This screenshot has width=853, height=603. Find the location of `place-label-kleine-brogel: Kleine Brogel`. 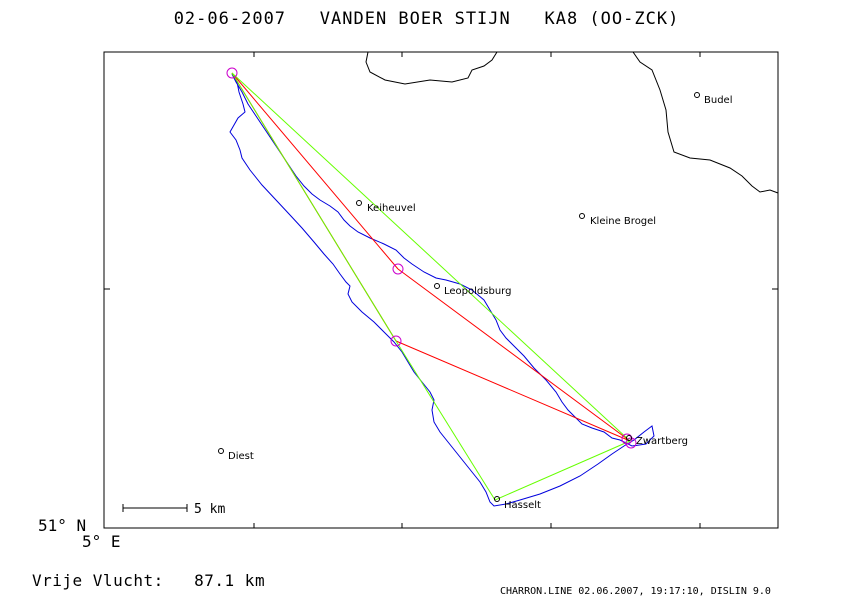

place-label-kleine-brogel: Kleine Brogel is located at coordinates (623, 221).